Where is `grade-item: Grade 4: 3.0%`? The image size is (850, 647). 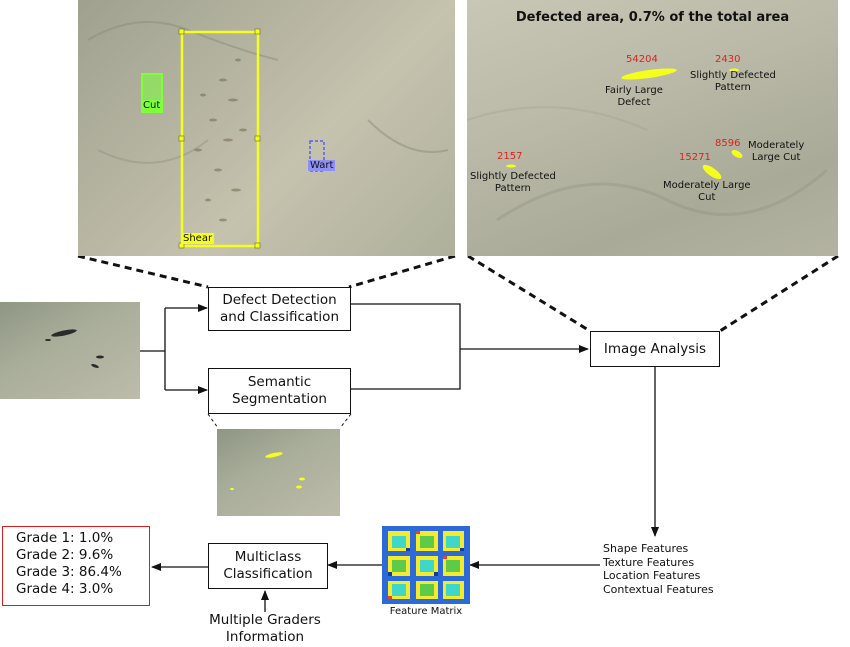
grade-item: Grade 4: 3.0% is located at coordinates (65, 589).